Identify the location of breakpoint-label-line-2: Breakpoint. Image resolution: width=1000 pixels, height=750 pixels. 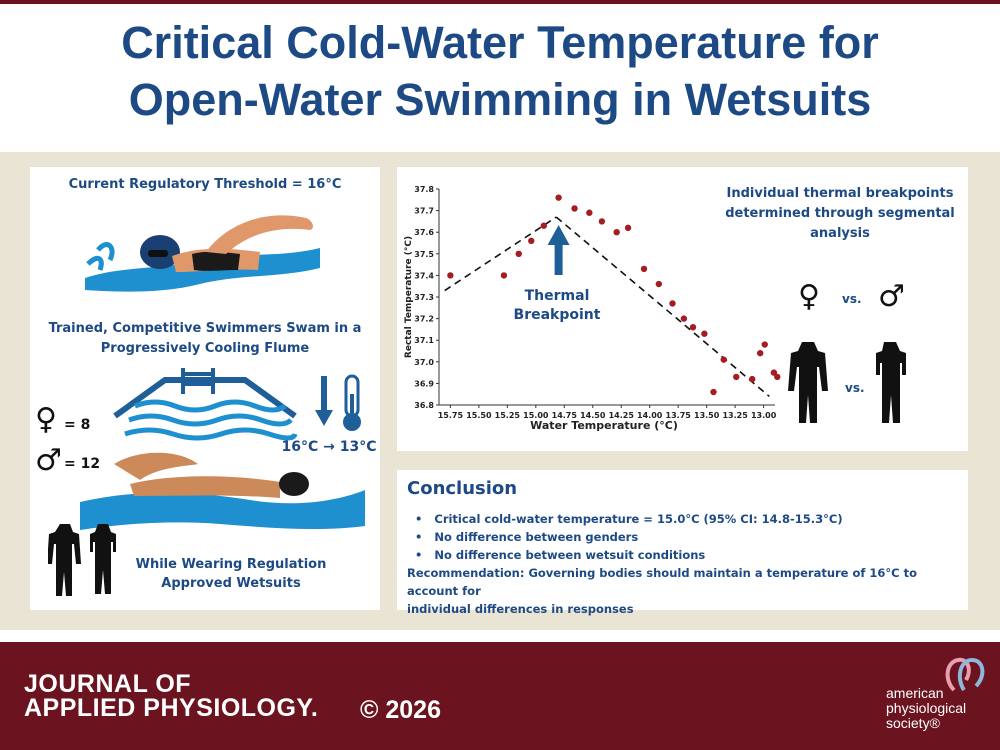
(557, 315).